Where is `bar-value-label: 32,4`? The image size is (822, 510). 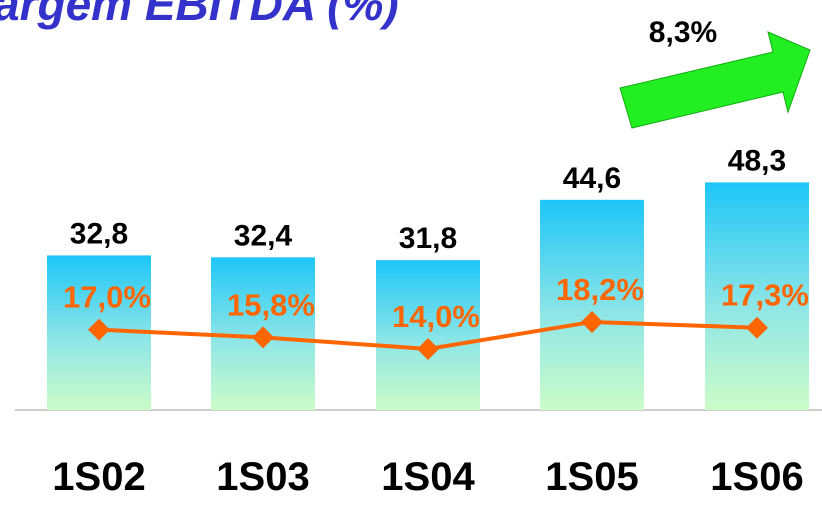
bar-value-label: 32,4 is located at coordinates (263, 235).